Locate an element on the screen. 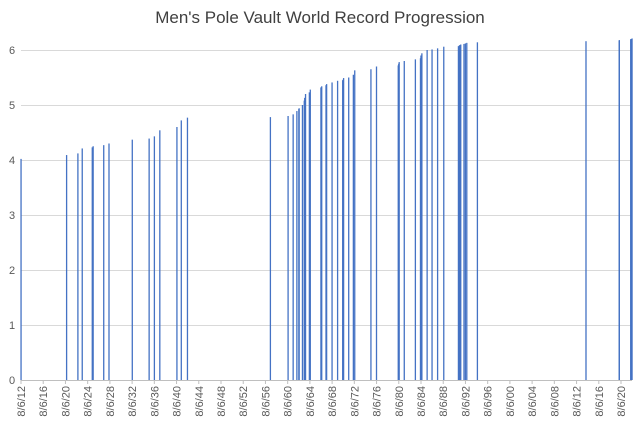  x-tick-label: 8/6/56 is located at coordinates (266, 401).